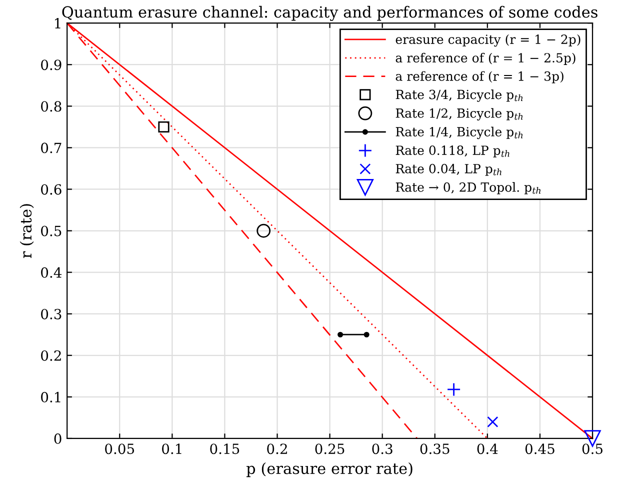 This screenshot has width=627, height=491. What do you see at coordinates (58, 438) in the screenshot?
I see `y-tick-label: 0` at bounding box center [58, 438].